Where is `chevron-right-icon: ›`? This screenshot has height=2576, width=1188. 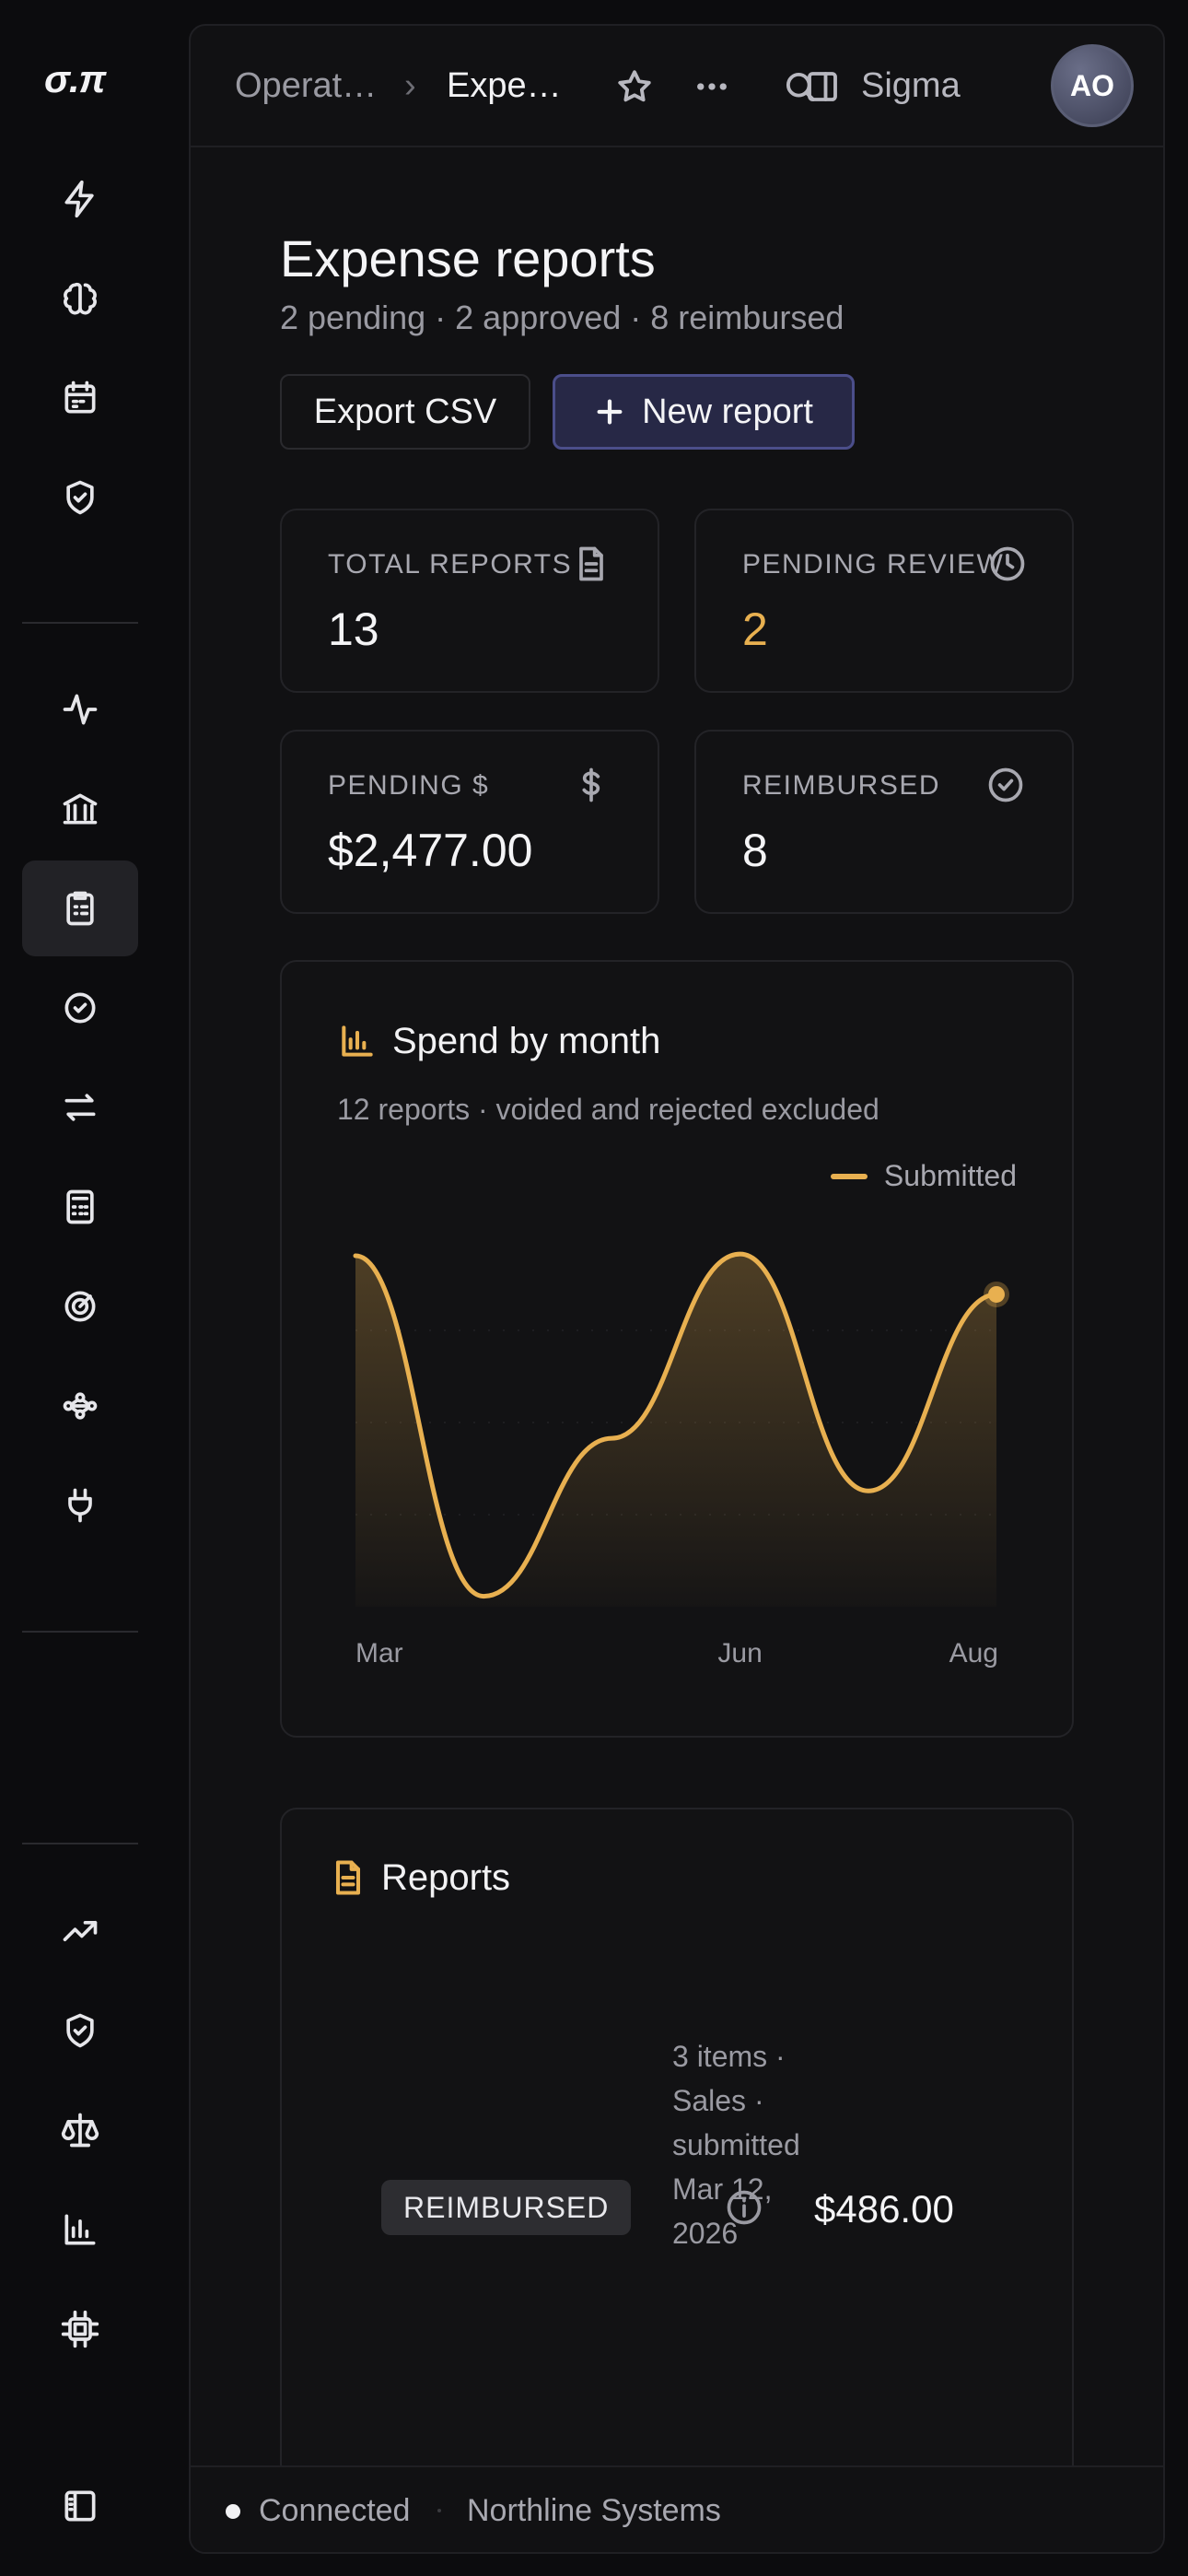
chevron-right-icon: › is located at coordinates (410, 85).